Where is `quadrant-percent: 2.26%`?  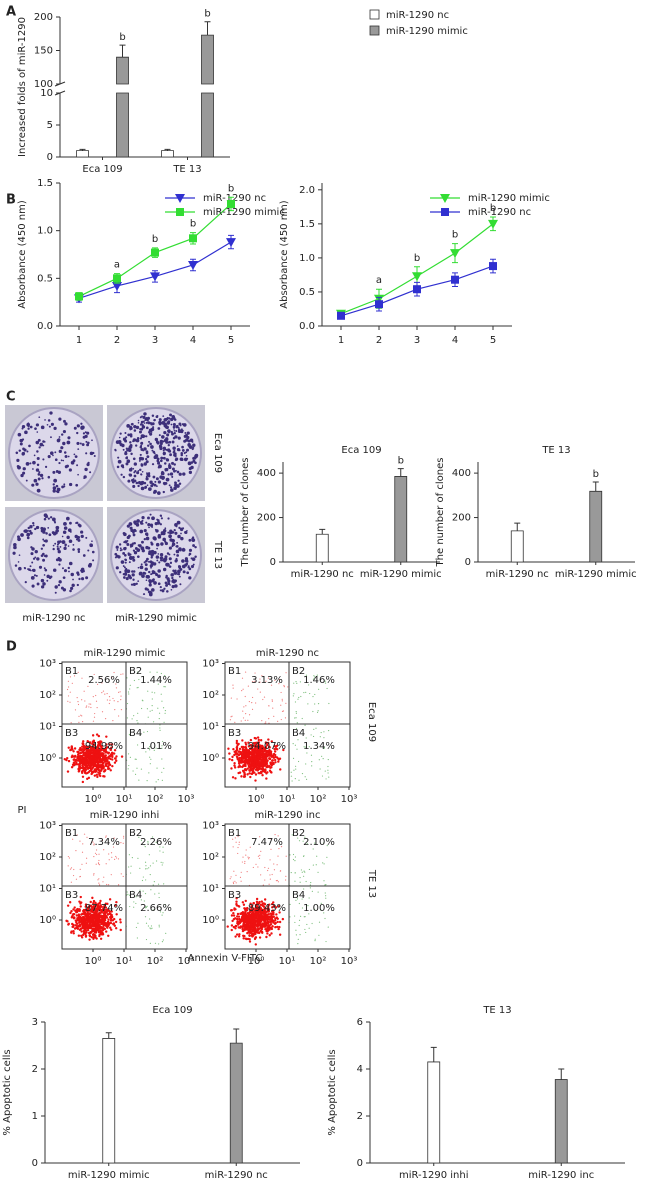
quadrant-percent: 2.26% is located at coordinates (156, 842).